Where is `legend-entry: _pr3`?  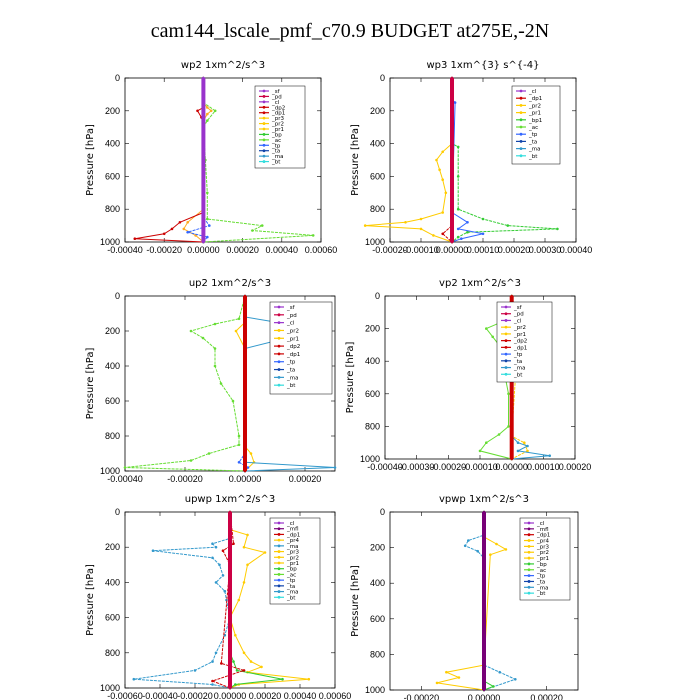 legend-entry: _pr3 is located at coordinates (543, 547).